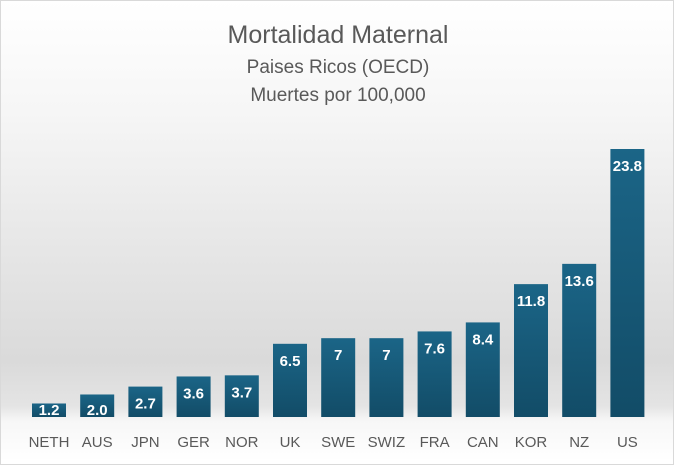 This screenshot has height=466, width=674. What do you see at coordinates (338, 377) in the screenshot?
I see `bar-swe` at bounding box center [338, 377].